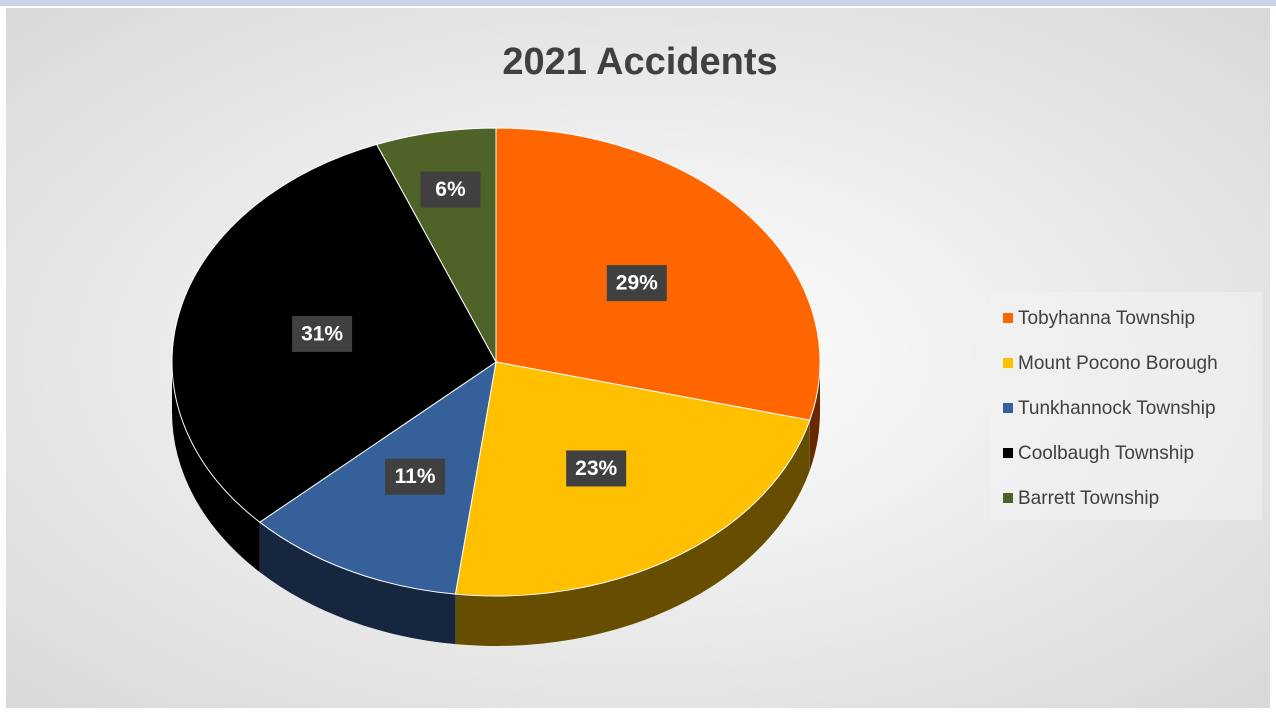 The image size is (1276, 715). What do you see at coordinates (639, 62) in the screenshot?
I see `chart-title: 2021 Accidents` at bounding box center [639, 62].